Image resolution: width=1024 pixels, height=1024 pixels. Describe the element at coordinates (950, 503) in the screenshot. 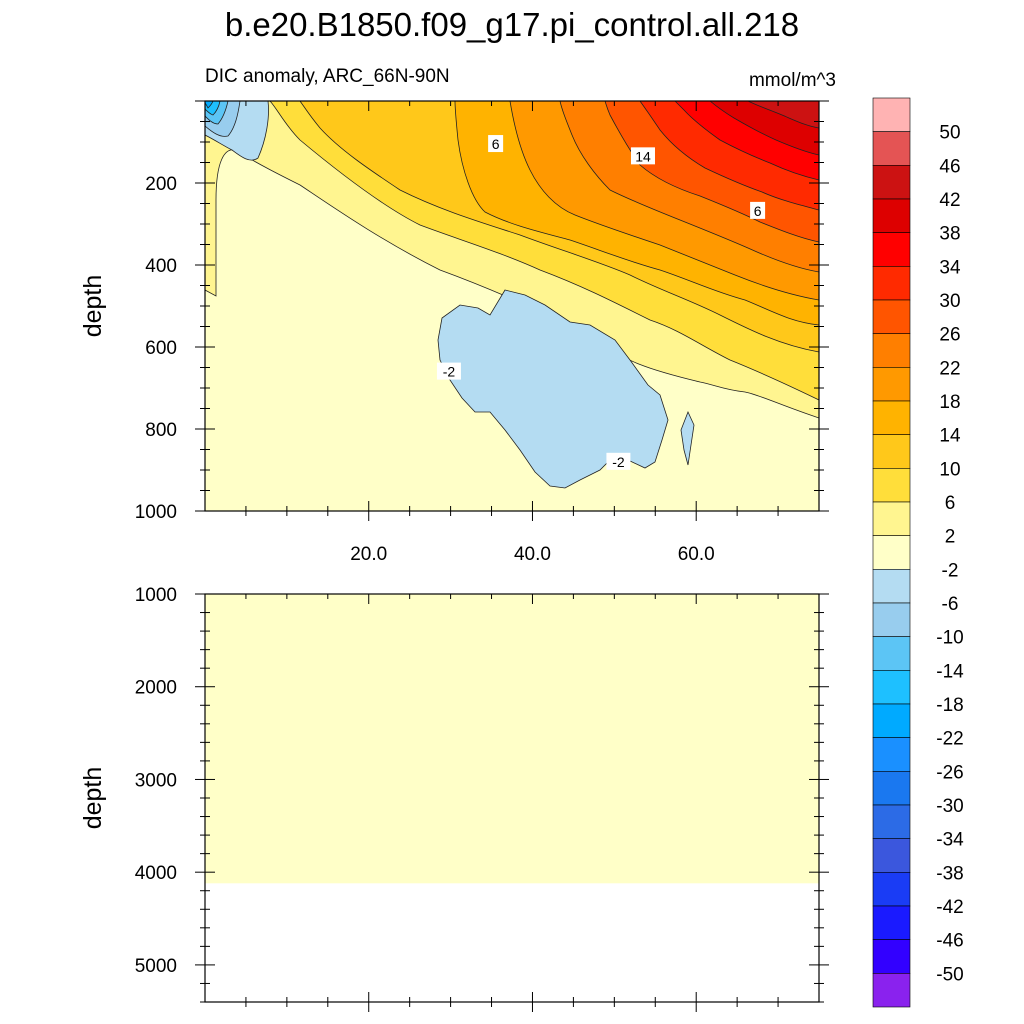

I see `colorbar-label: 6` at that location.